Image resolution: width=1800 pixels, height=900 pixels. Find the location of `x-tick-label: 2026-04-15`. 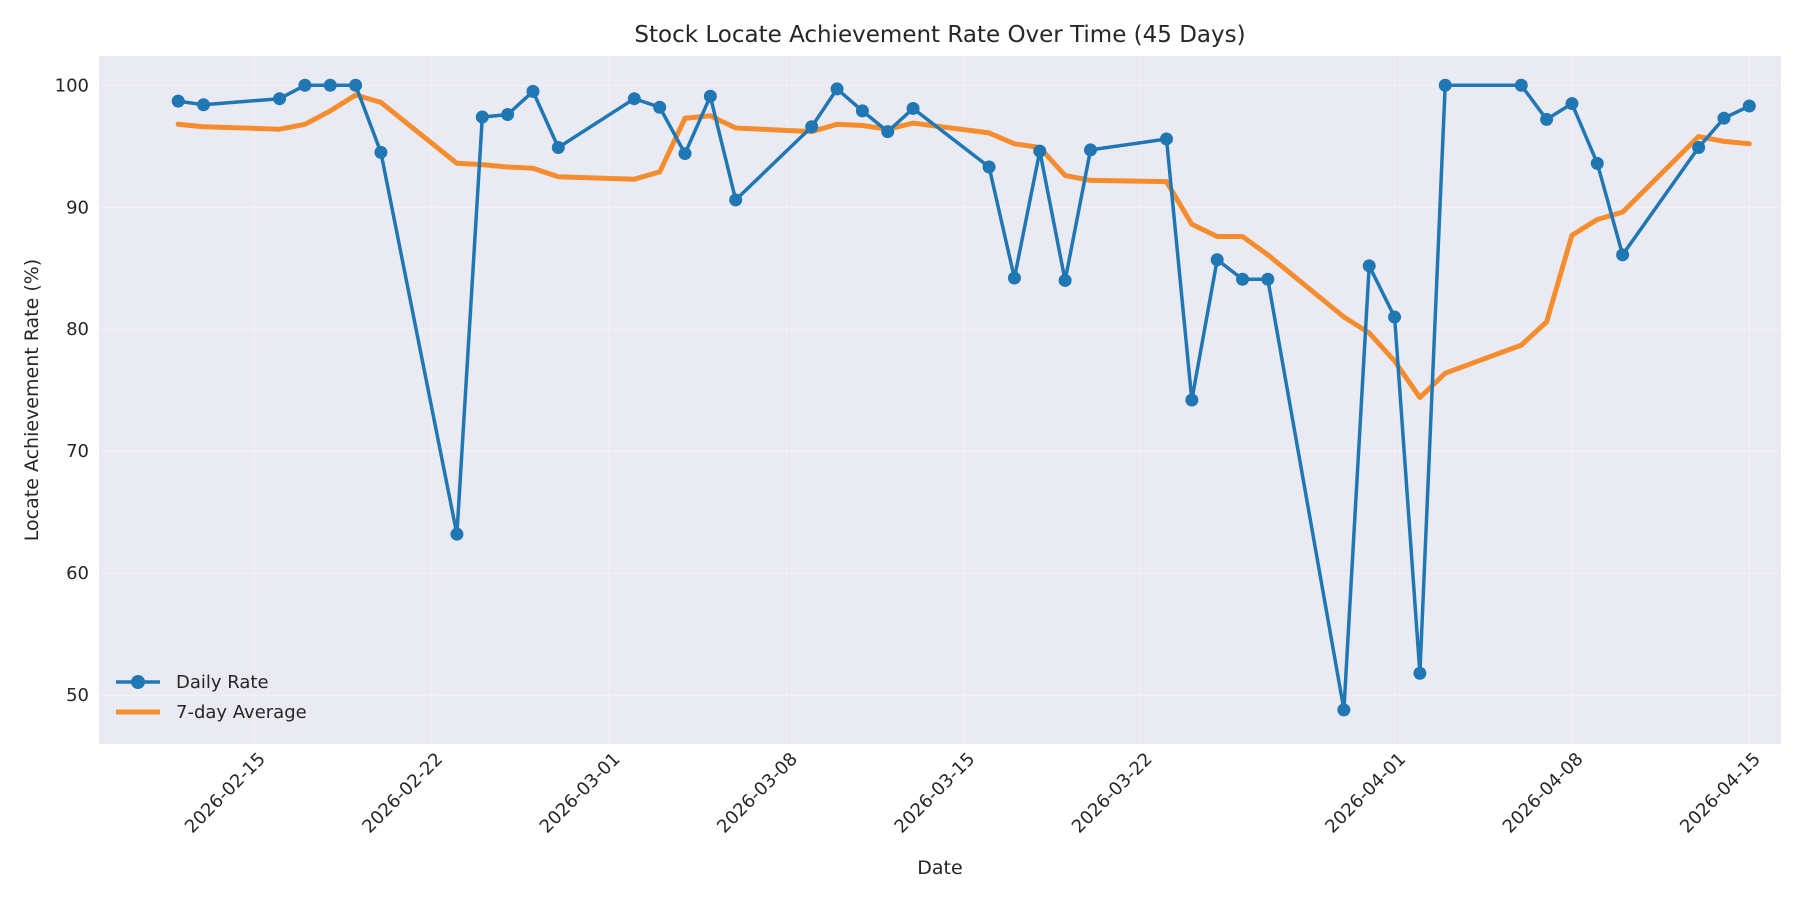

x-tick-label: 2026-04-15 is located at coordinates (1720, 793).